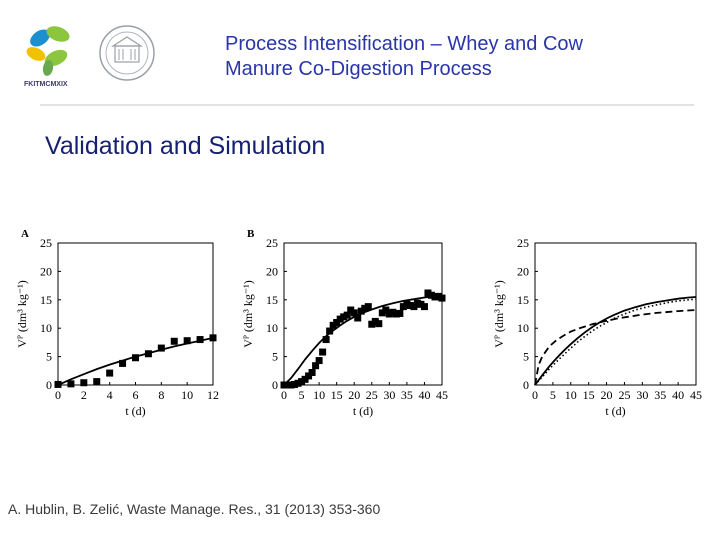 This screenshot has width=720, height=540. Describe the element at coordinates (161, 395) in the screenshot. I see `x-tick-label: 8` at that location.